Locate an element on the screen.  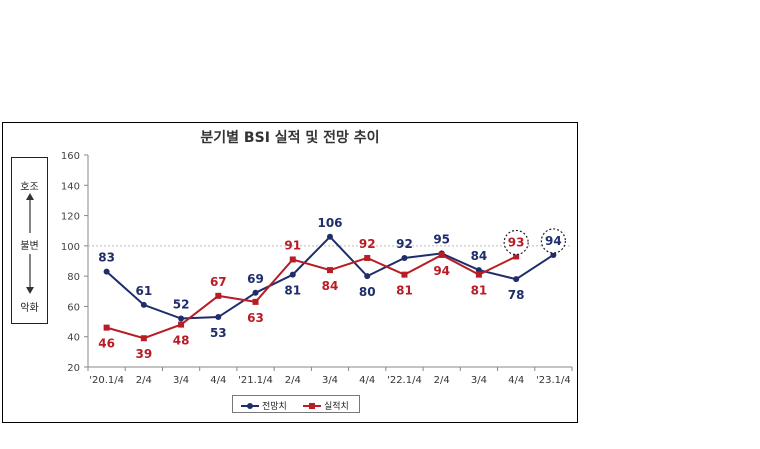
side-label-top: 호조 is located at coordinates (29, 187).